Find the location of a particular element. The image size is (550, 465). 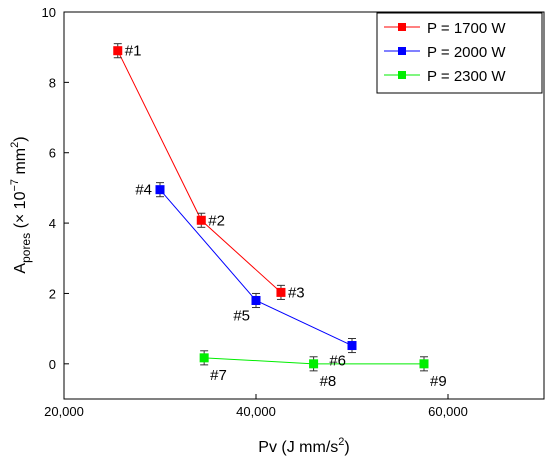

point-label-1-0: #4 is located at coordinates (143, 190).